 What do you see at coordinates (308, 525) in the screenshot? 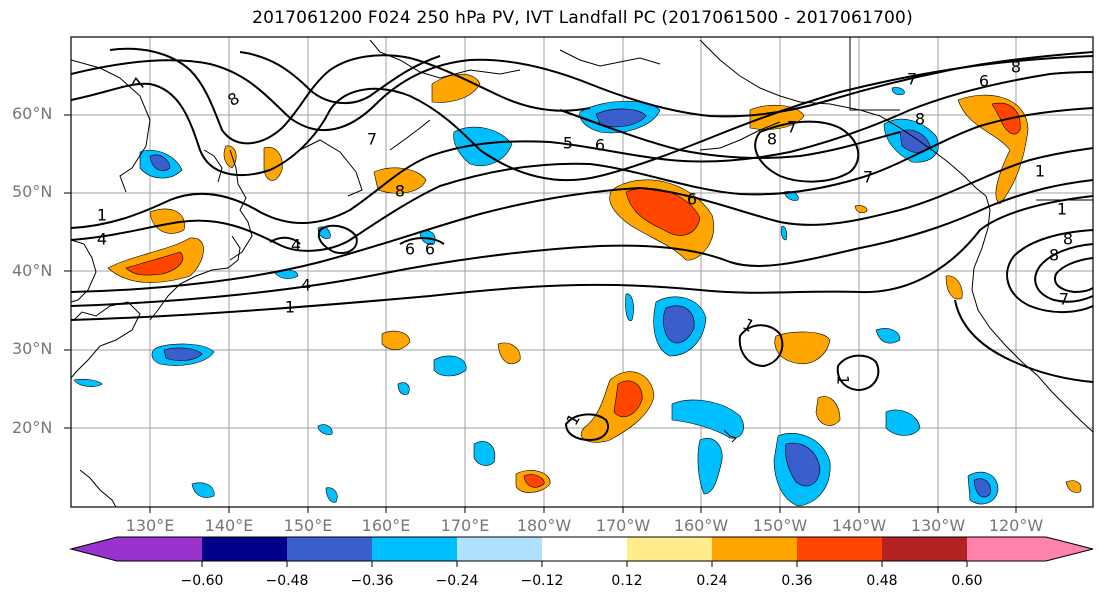
I see `lon-label-150e: 150°E` at bounding box center [308, 525].